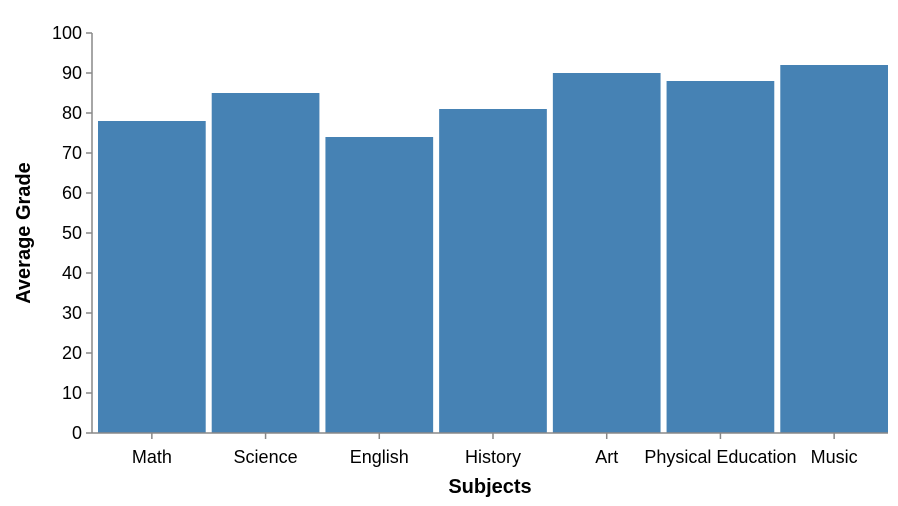 The image size is (898, 506). Describe the element at coordinates (606, 253) in the screenshot. I see `bar-art` at that location.